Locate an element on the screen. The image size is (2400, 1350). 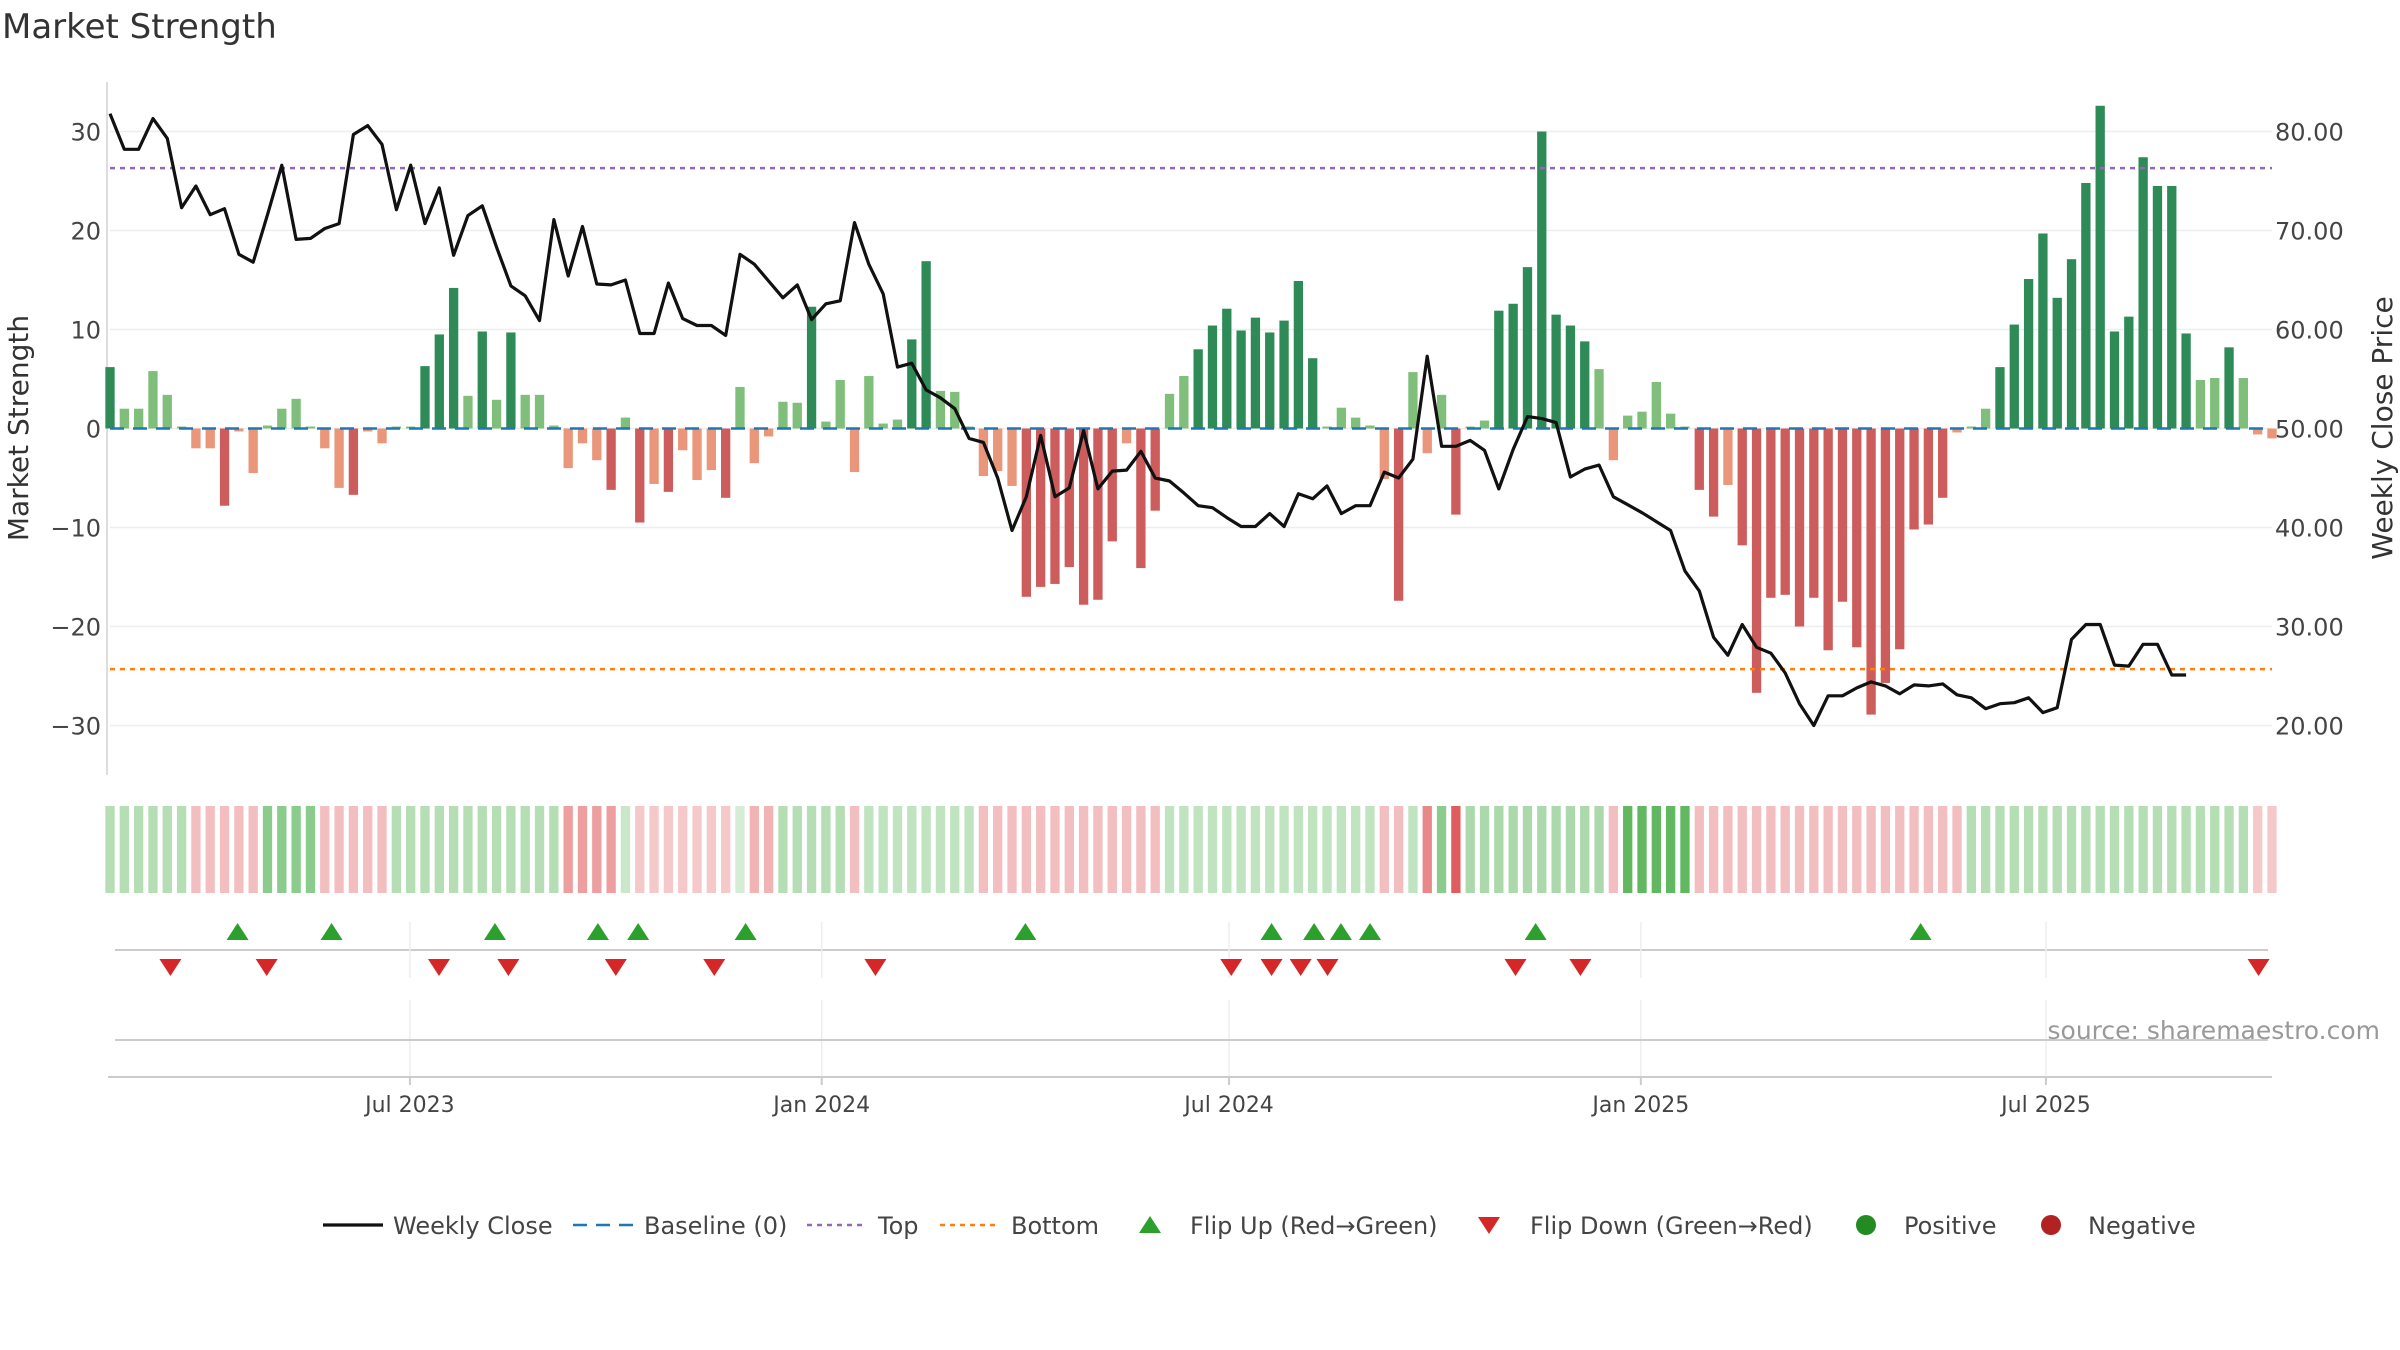
legend-label: Baseline (0) is located at coordinates (715, 1226).